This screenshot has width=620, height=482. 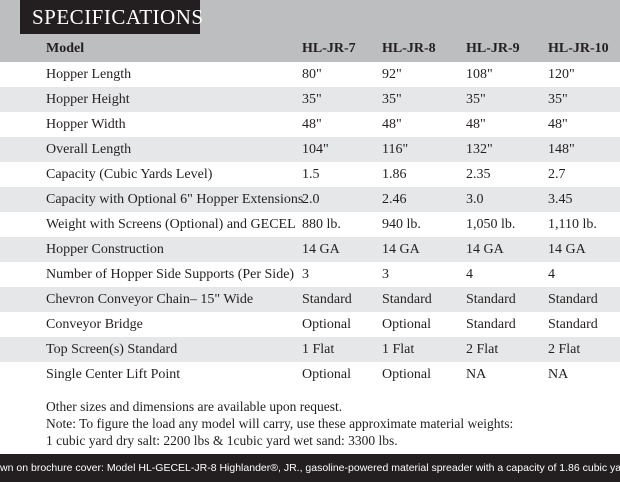 I want to click on hl-jr-8-value: 92", so click(x=392, y=74).